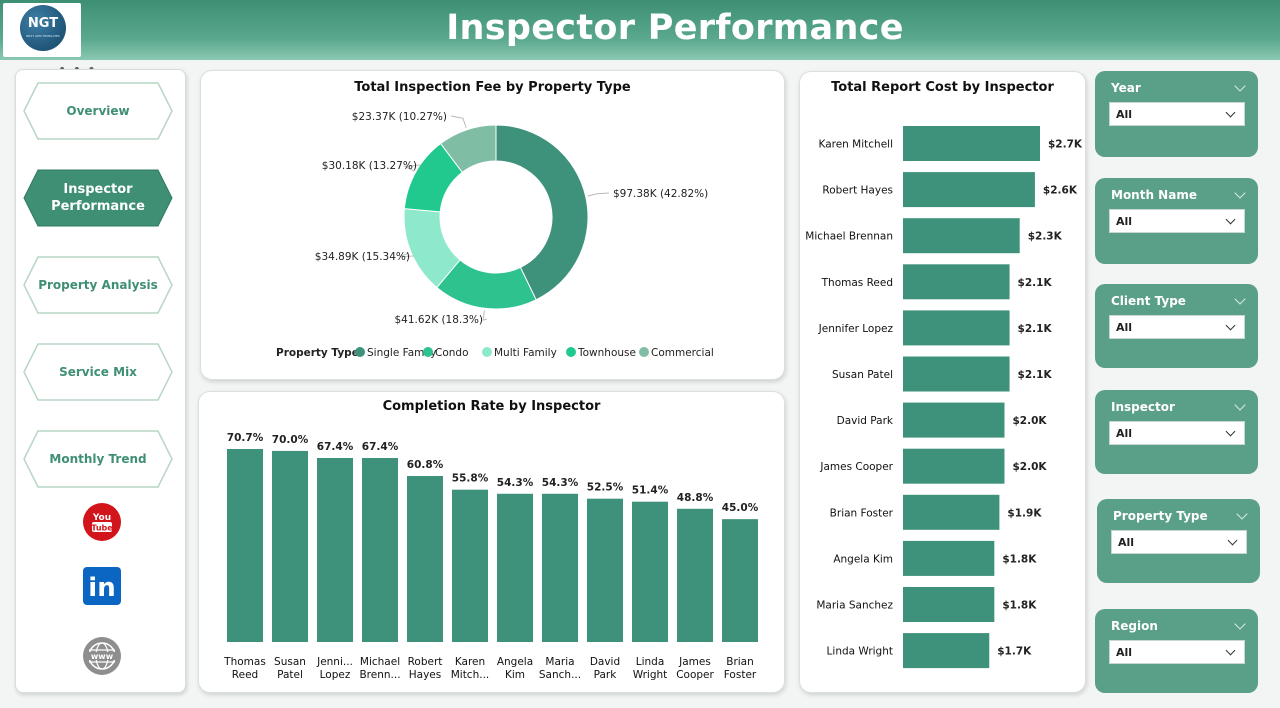 The height and width of the screenshot is (708, 1280). I want to click on slicer-year: Year All, so click(1176, 114).